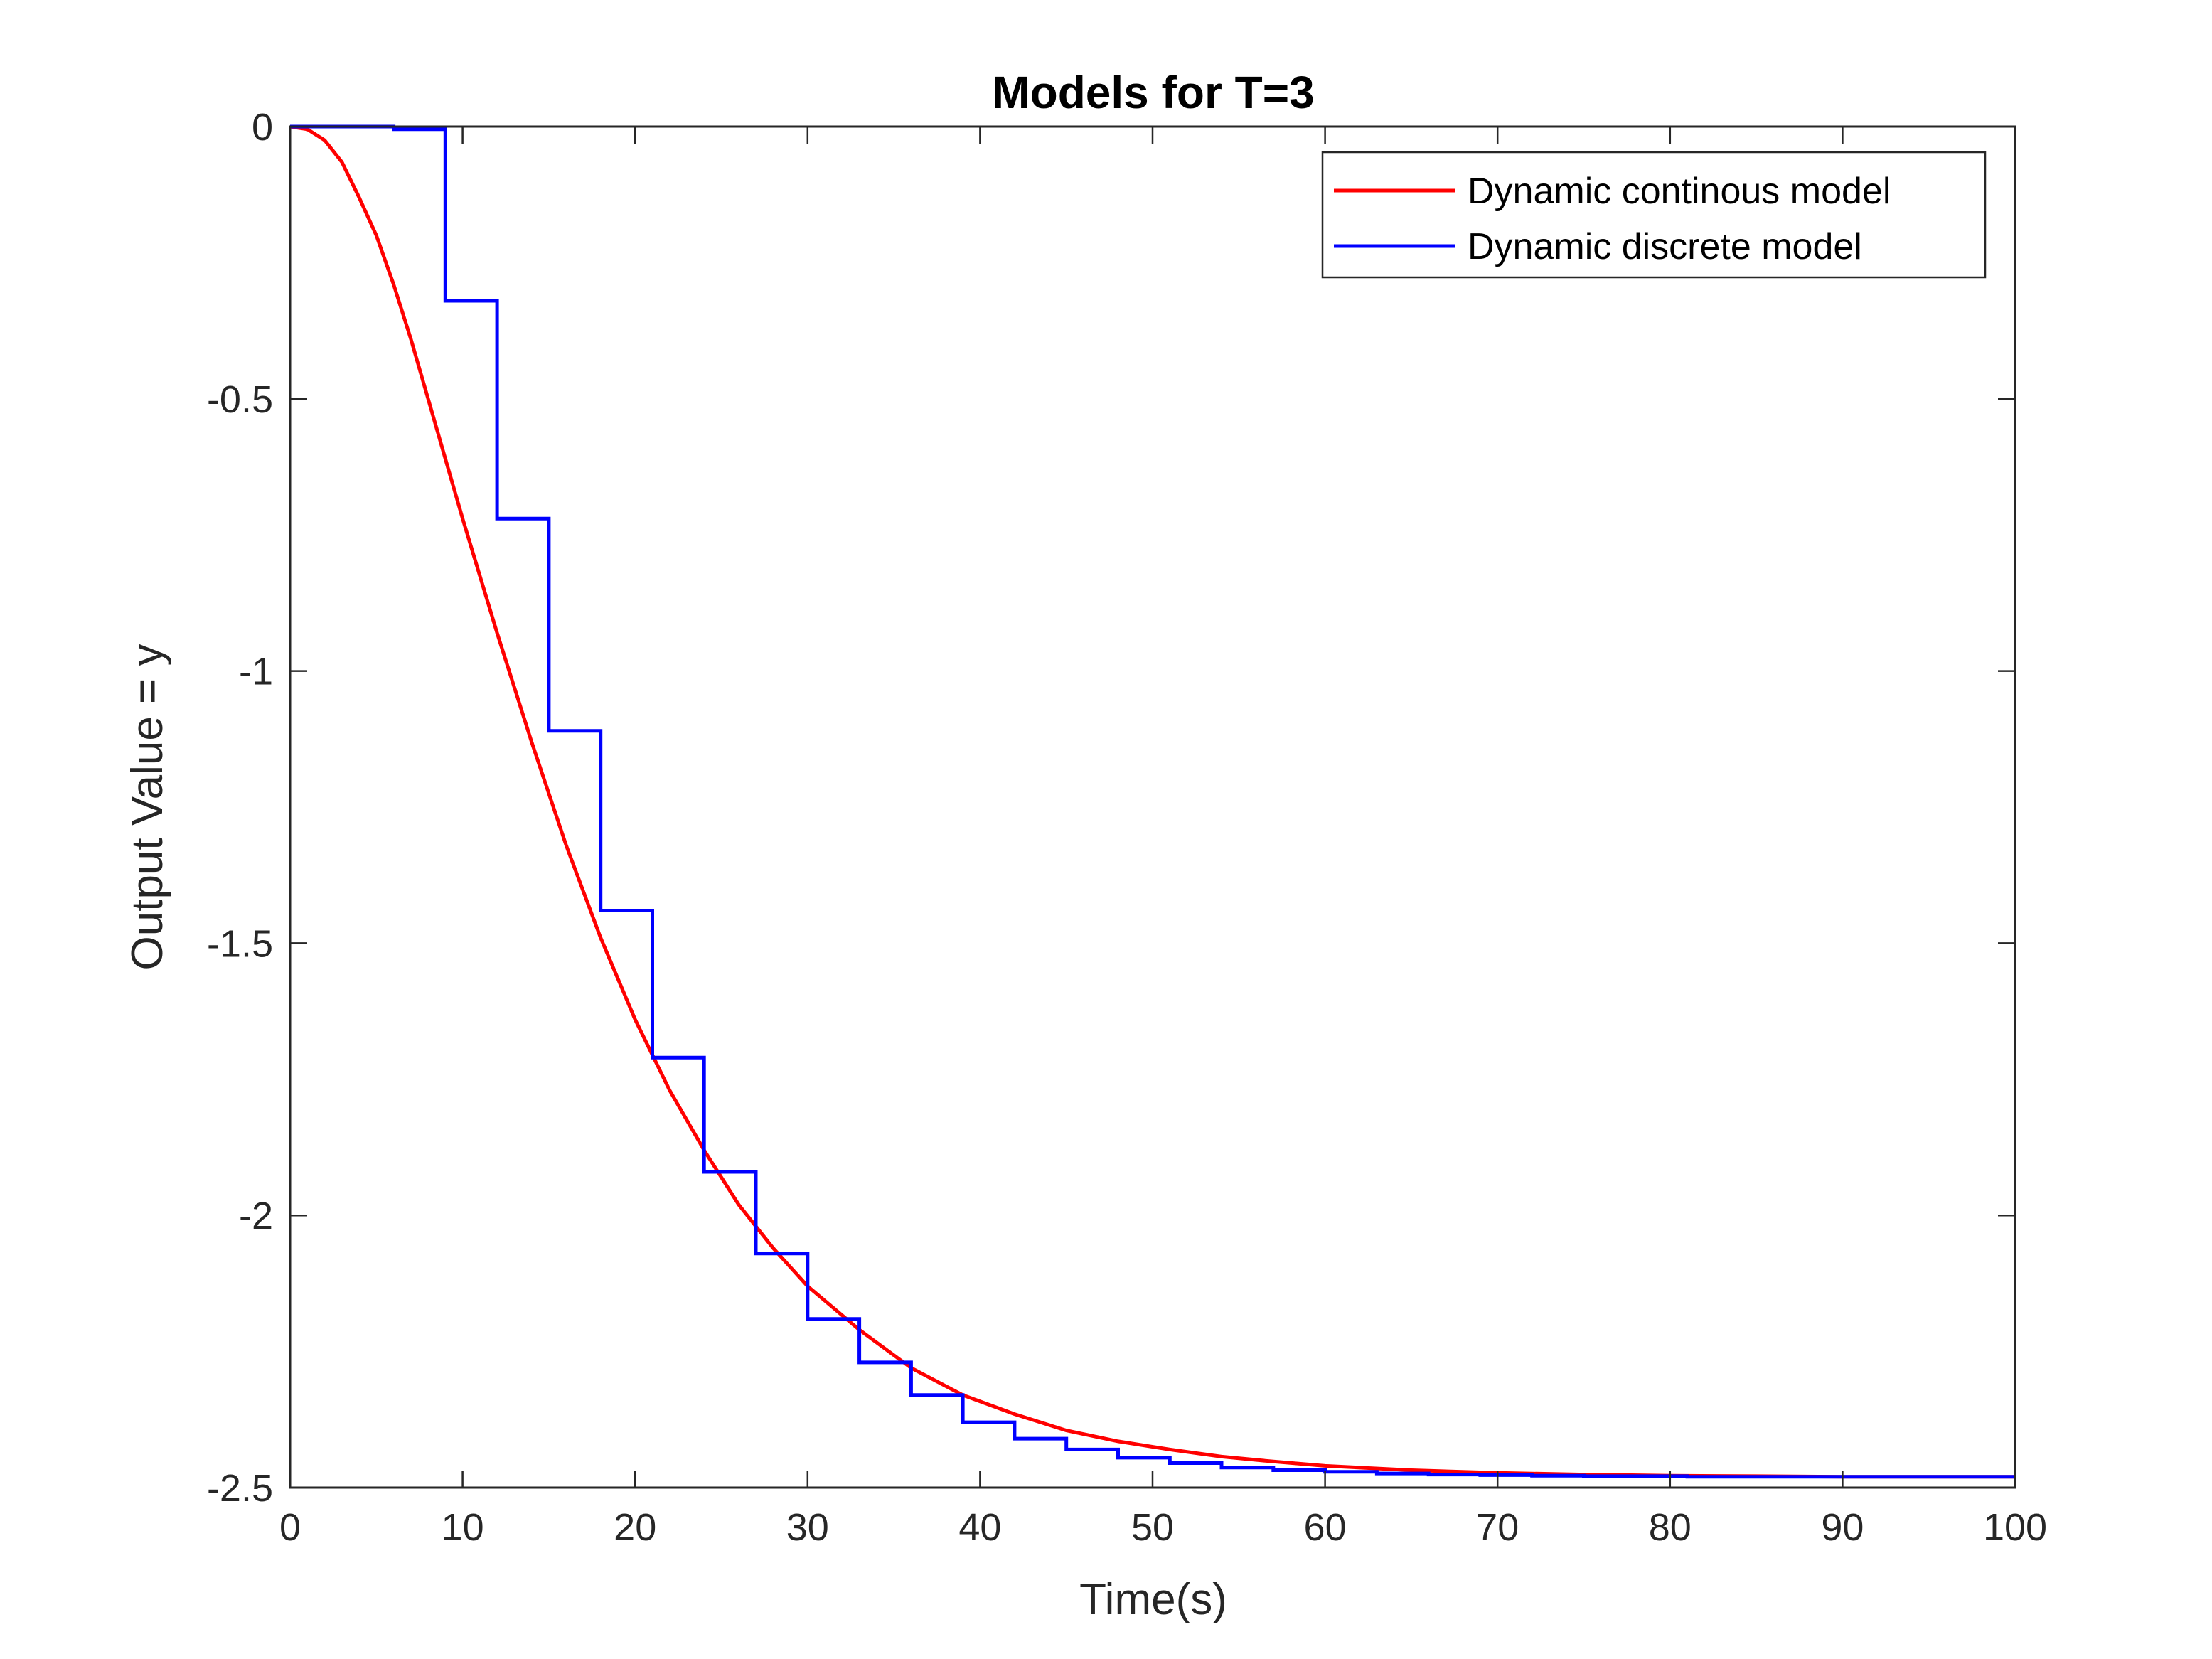 The image size is (2212, 1659). I want to click on x-tick-label: 20, so click(635, 1527).